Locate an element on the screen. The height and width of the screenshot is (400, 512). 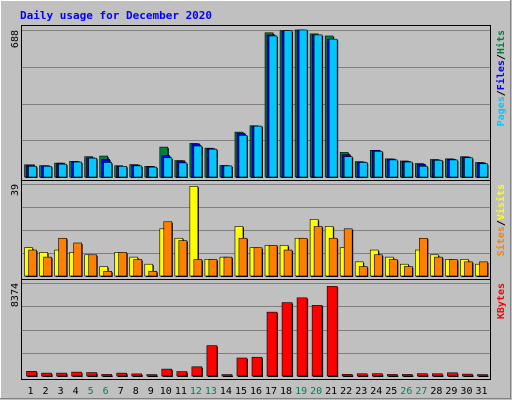
x-tick-label-day-24: 24 is located at coordinates (376, 391).